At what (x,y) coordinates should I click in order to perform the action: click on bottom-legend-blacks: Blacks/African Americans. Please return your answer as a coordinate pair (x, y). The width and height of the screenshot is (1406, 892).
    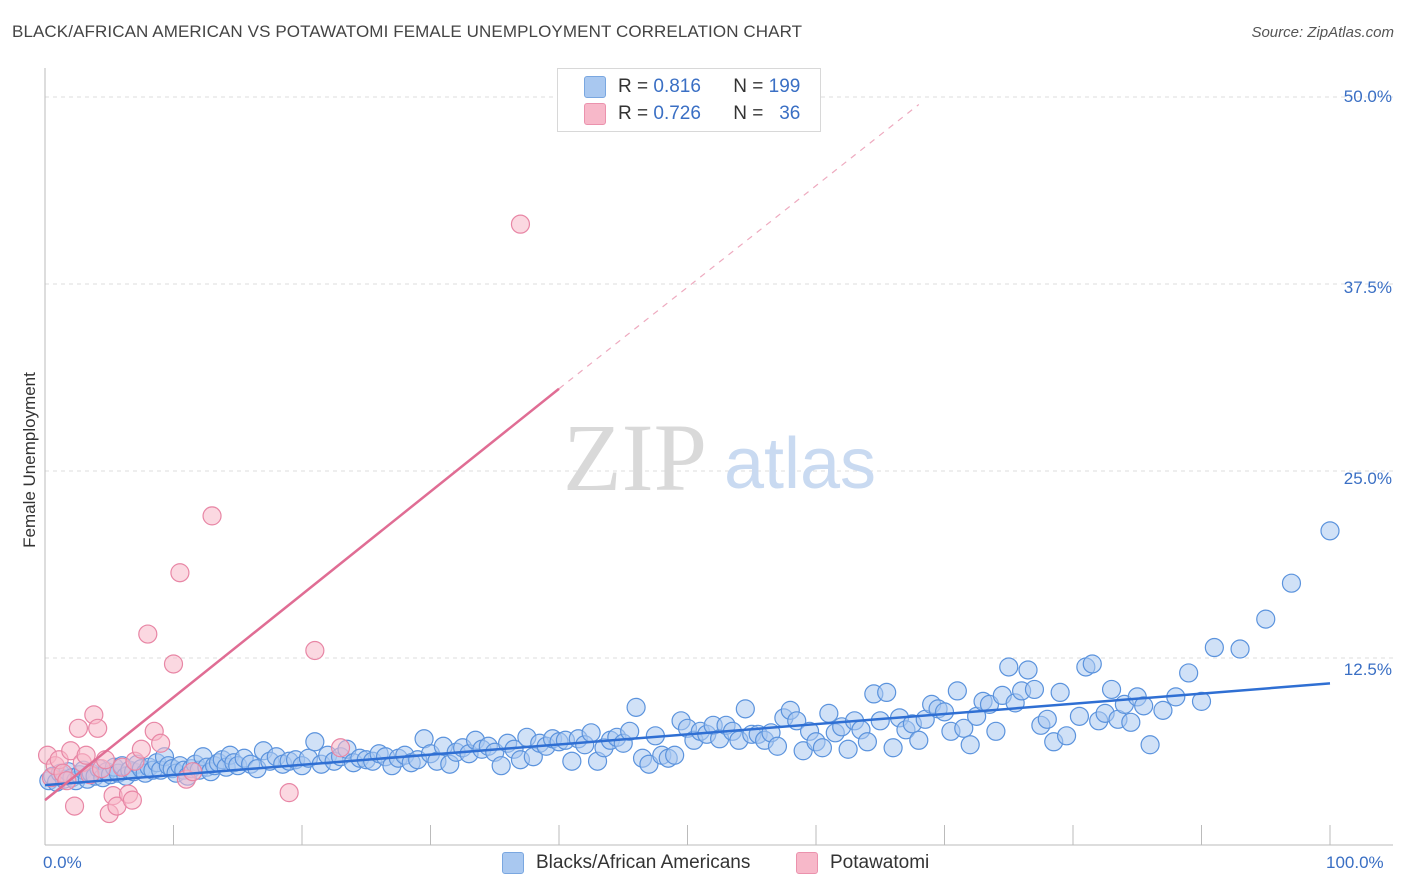
    Looking at the image, I should click on (626, 863).